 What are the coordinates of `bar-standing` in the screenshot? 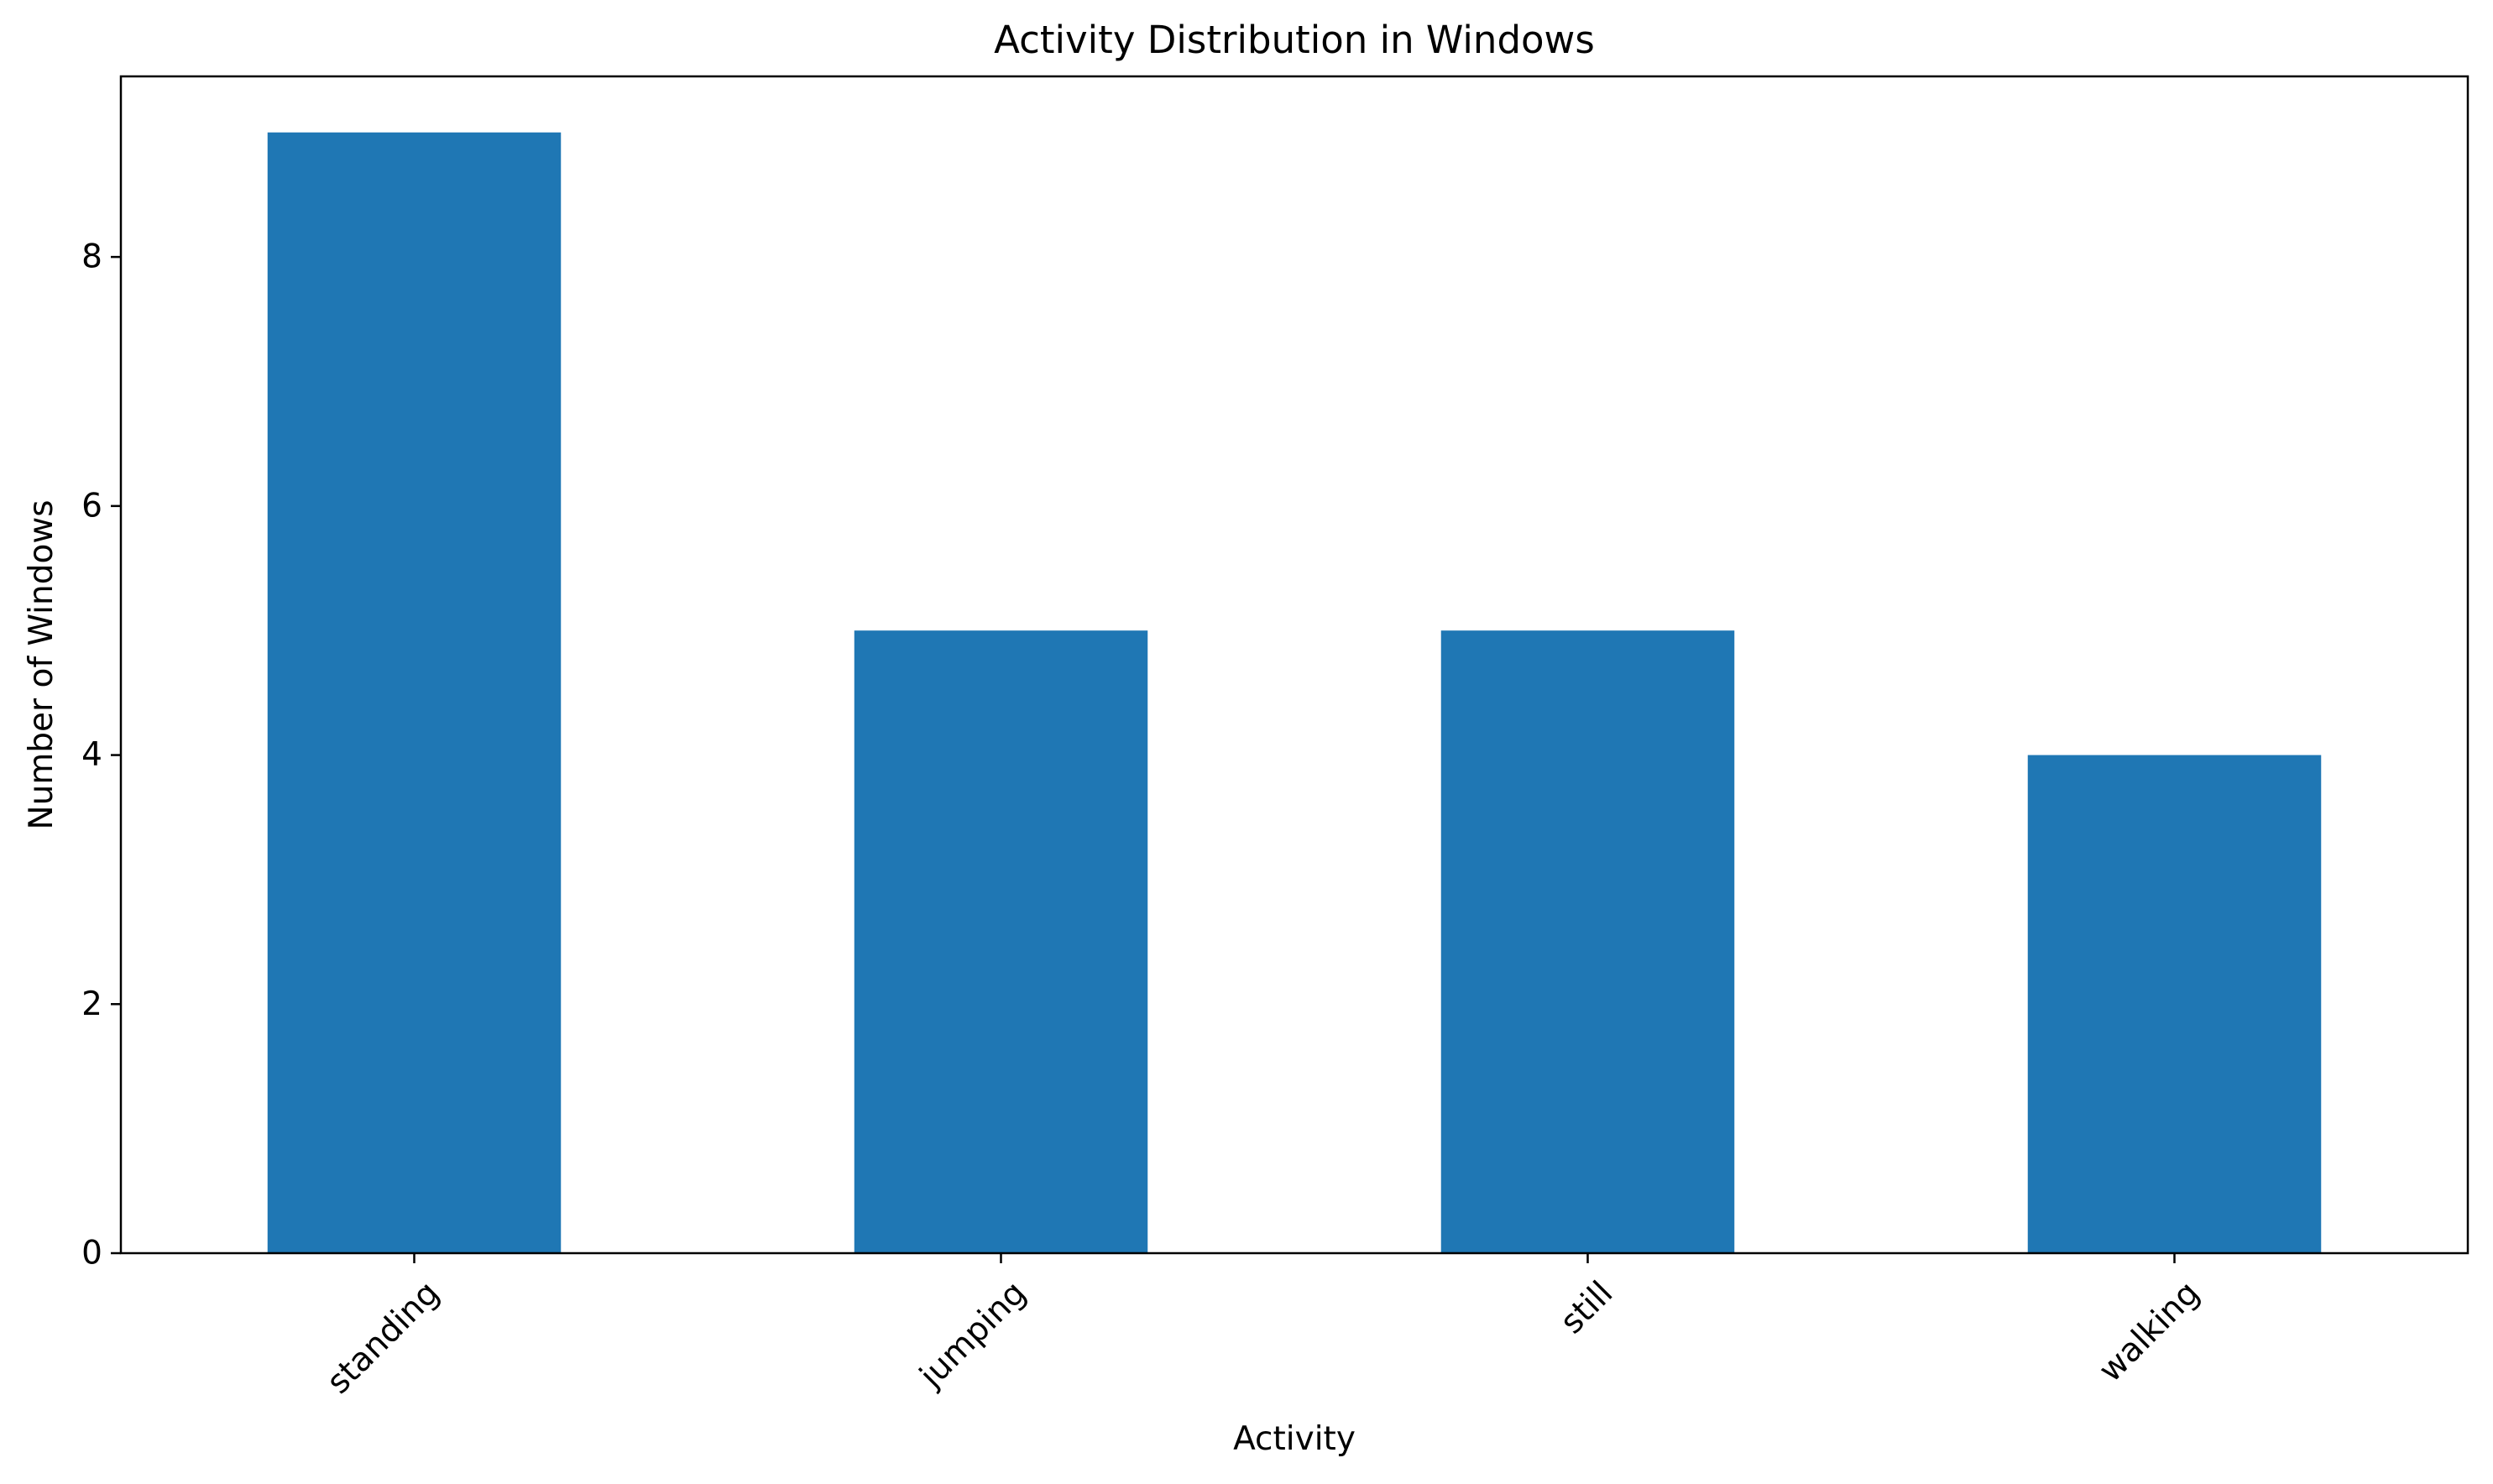 It's located at (414, 692).